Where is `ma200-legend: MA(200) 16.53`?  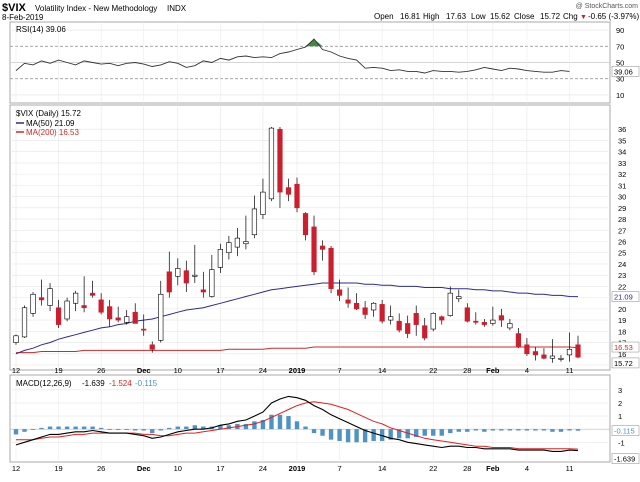
ma200-legend: MA(200) 16.53 is located at coordinates (52, 132).